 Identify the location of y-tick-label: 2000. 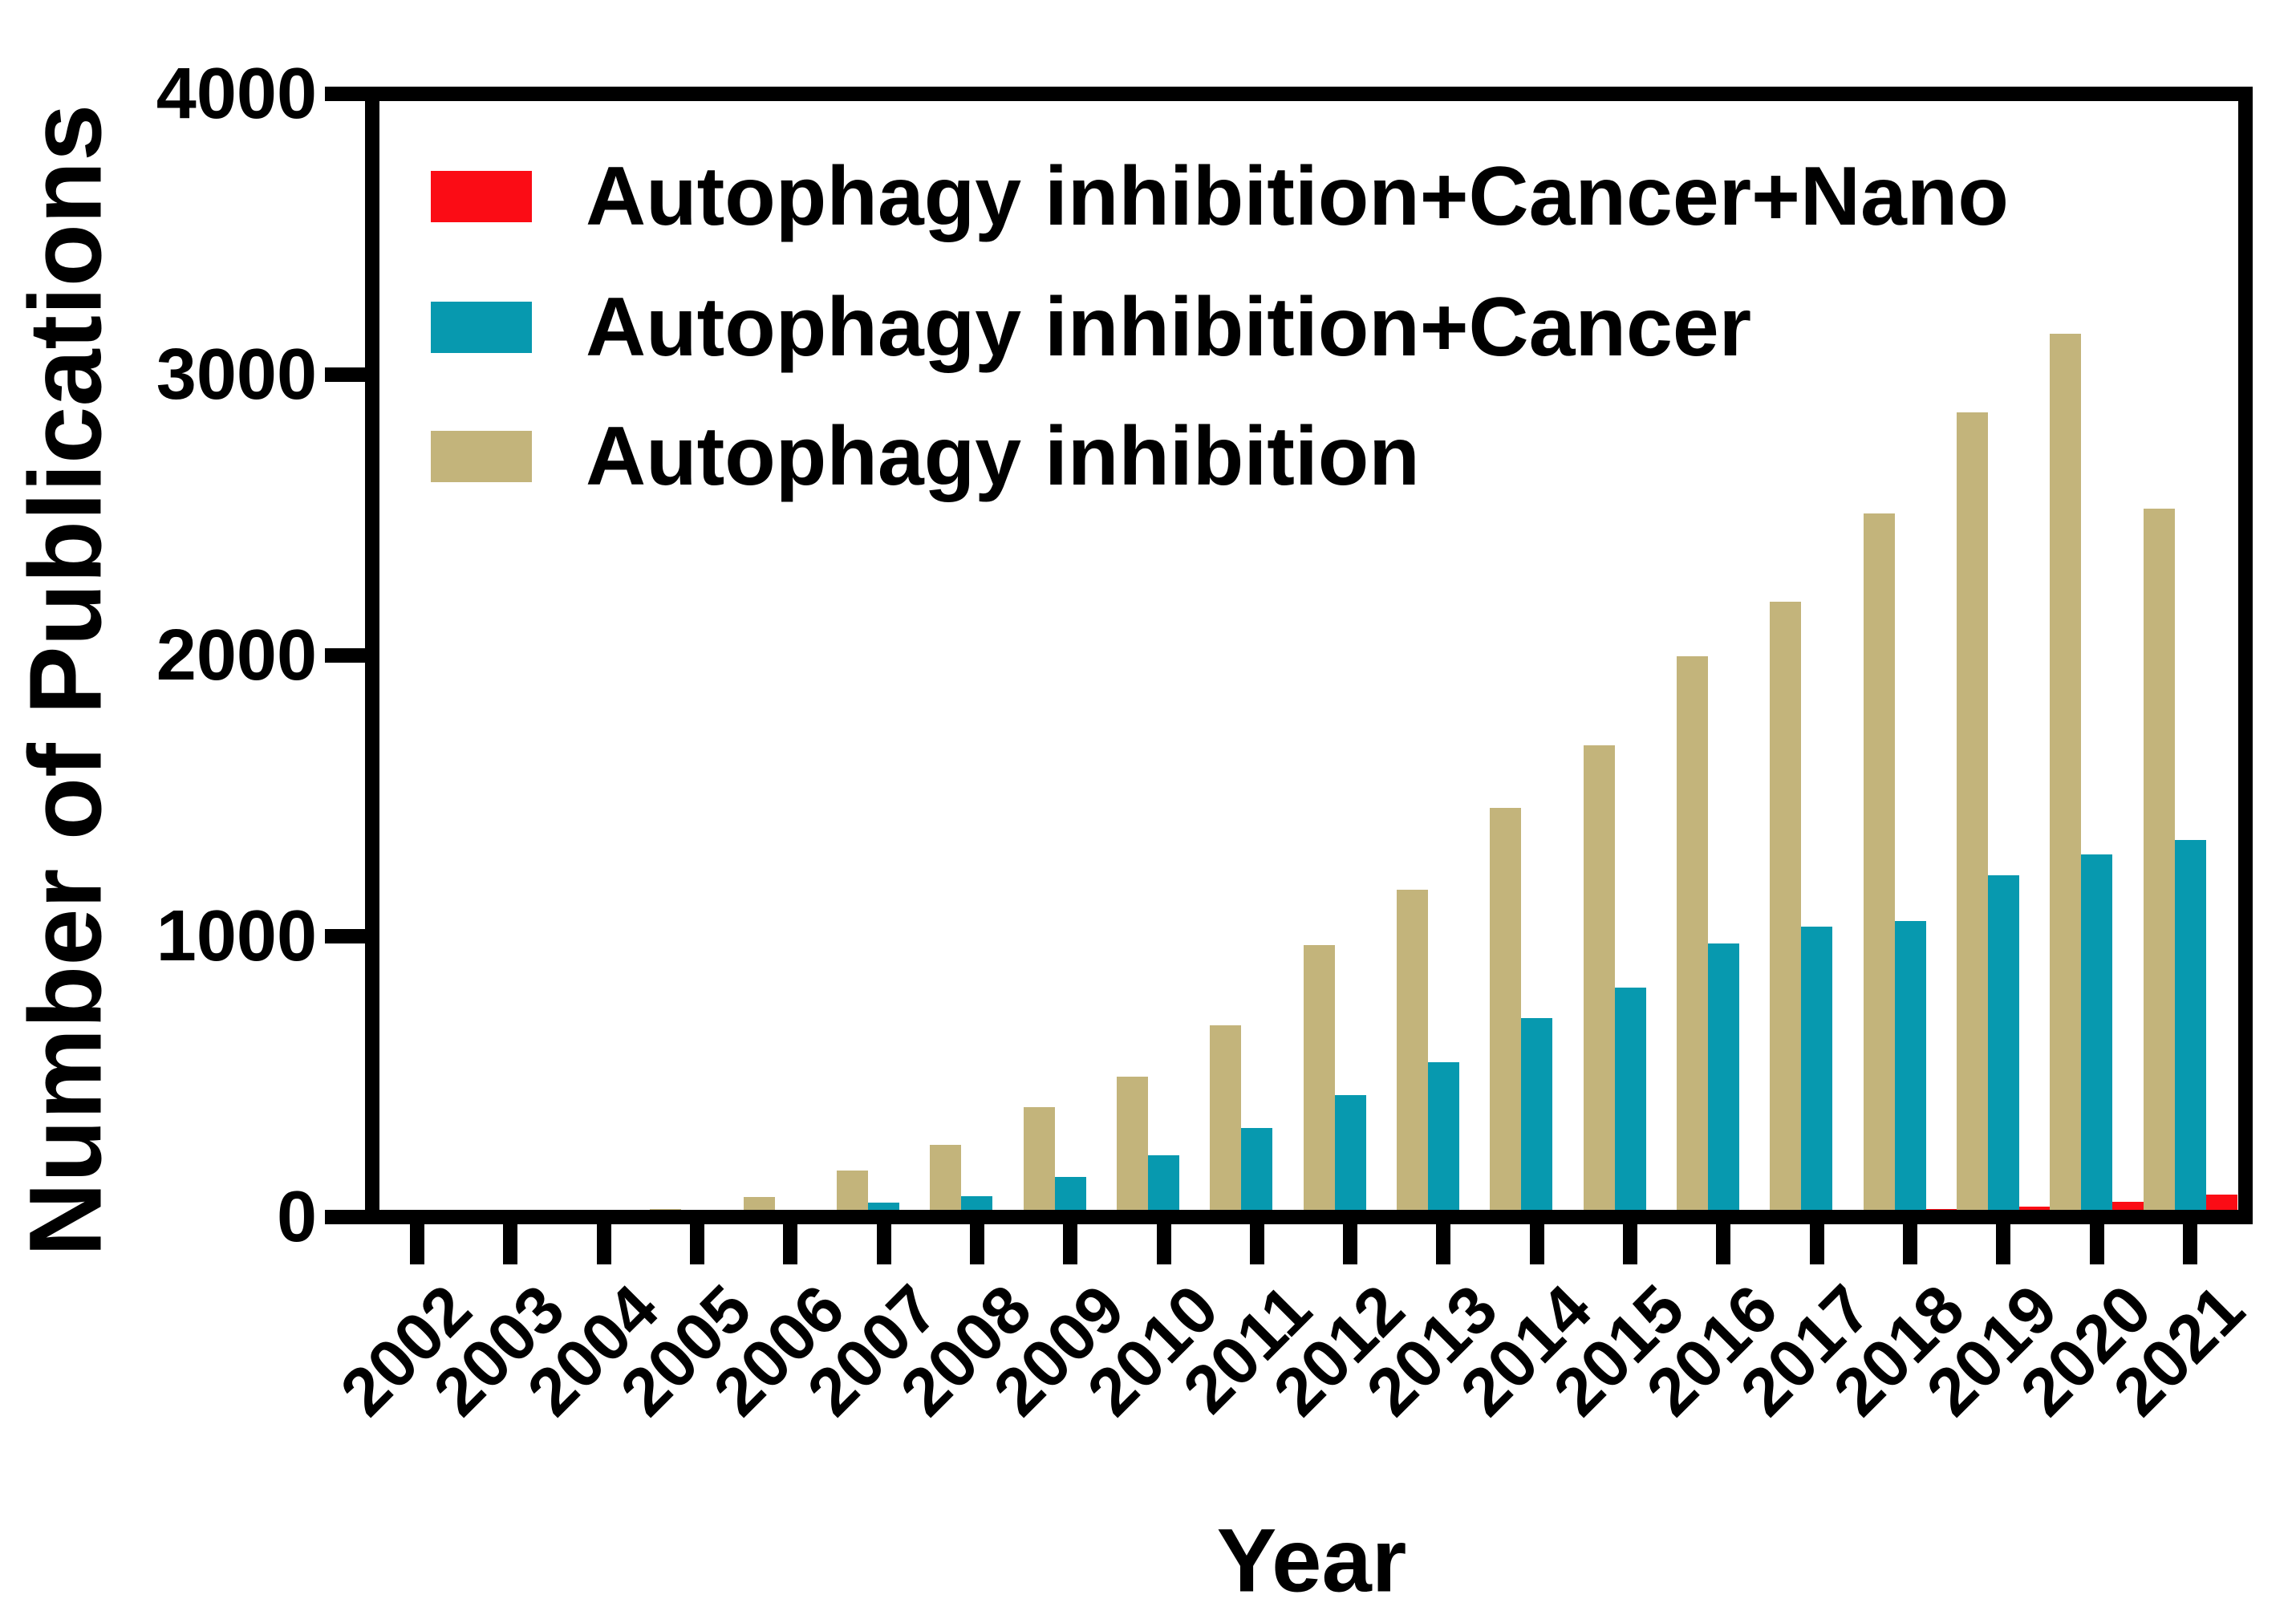
(237, 655).